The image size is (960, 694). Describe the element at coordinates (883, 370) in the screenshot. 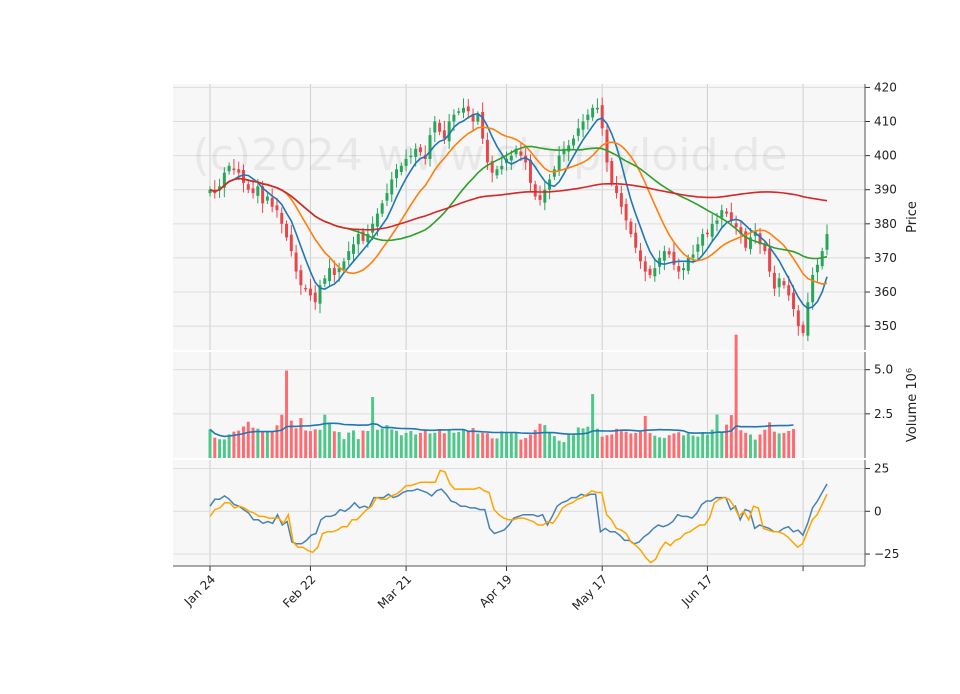

I see `y-tick-label: 5.0` at that location.